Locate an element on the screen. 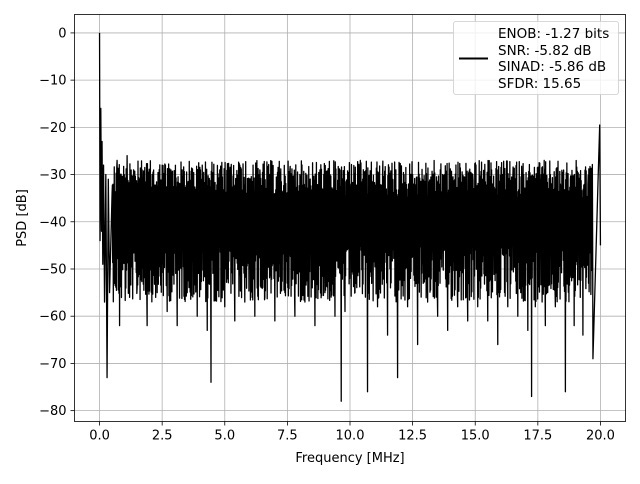 This screenshot has width=640, height=484. y-tick-label: −40 is located at coordinates (52, 222).